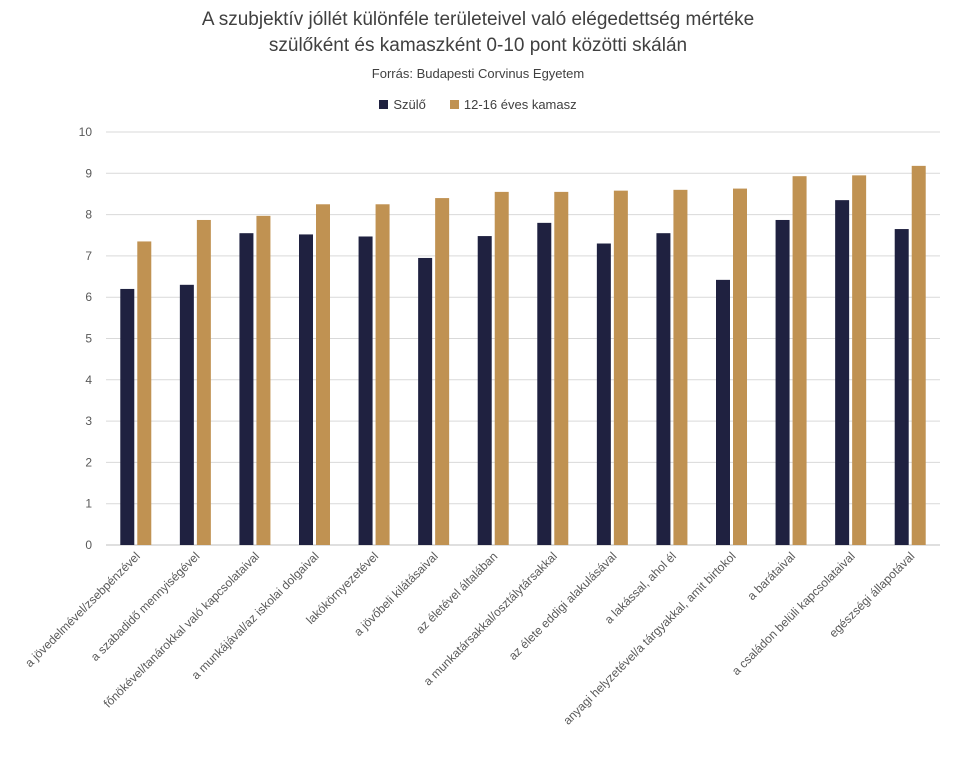 The height and width of the screenshot is (760, 956). Describe the element at coordinates (82, 609) in the screenshot. I see `x-tick-label: a jövedelmével/zsebpénzével` at that location.